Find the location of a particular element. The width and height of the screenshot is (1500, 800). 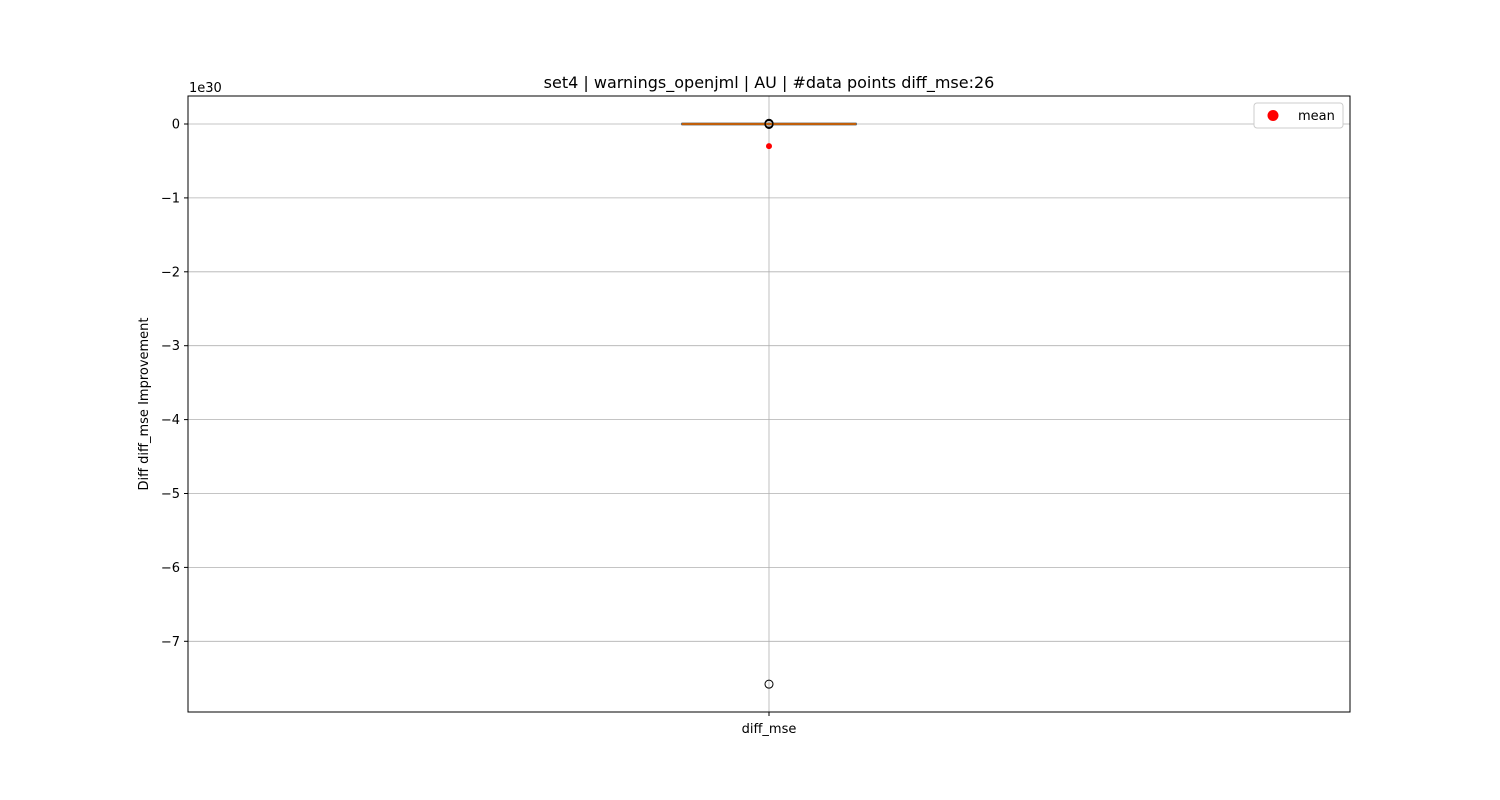

y-tick-label: −3 is located at coordinates (170, 346).